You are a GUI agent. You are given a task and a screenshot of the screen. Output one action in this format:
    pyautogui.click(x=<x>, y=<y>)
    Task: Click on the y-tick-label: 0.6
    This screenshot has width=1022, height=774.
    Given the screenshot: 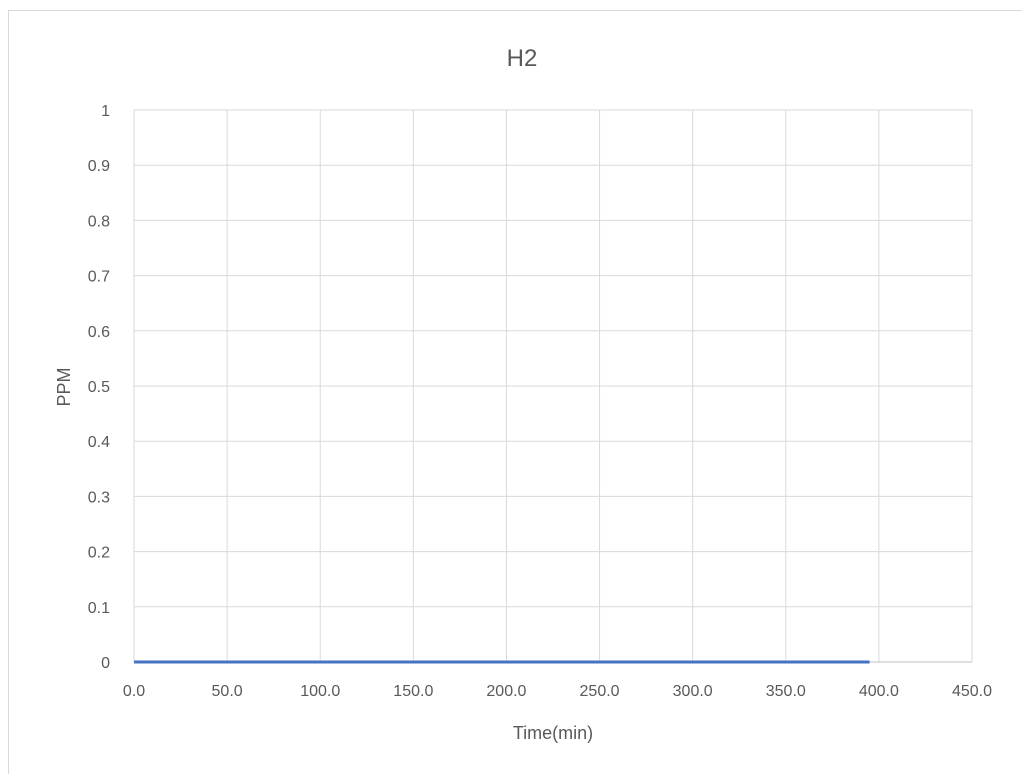 What is the action you would take?
    pyautogui.click(x=99, y=332)
    